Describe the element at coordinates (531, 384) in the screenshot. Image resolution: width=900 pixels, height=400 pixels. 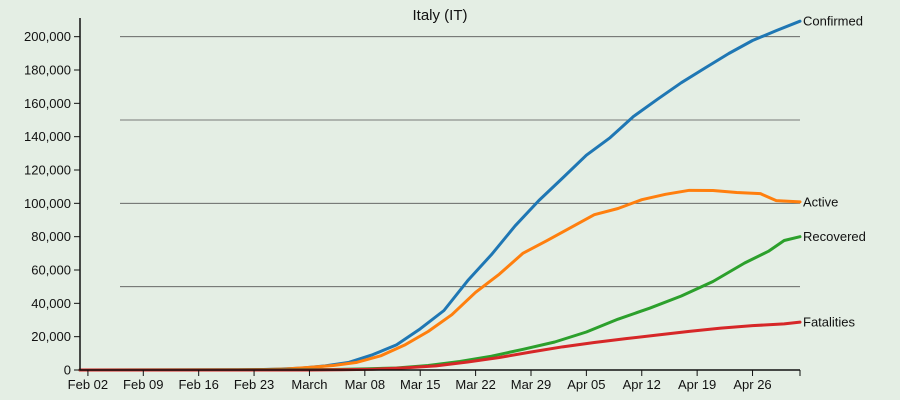
I see `x-tick-label: Mar 29` at that location.